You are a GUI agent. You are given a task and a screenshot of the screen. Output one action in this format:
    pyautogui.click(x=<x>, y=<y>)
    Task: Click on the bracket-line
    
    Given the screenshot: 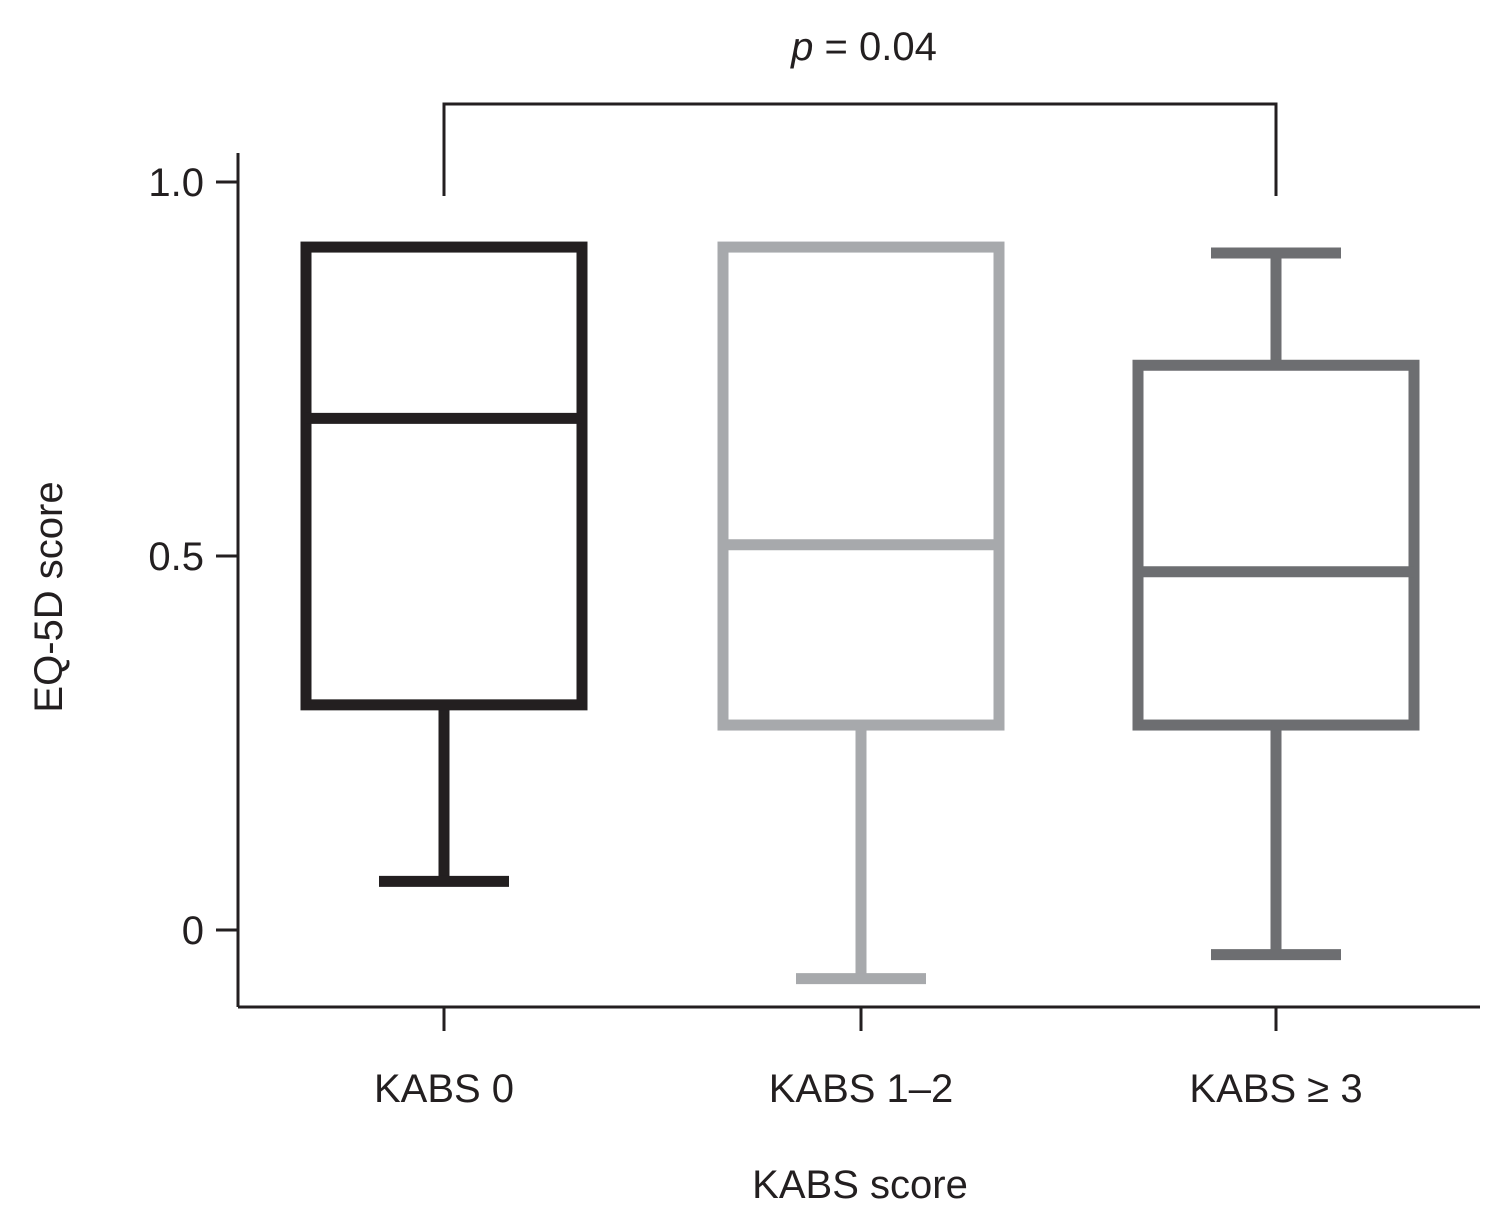 What is the action you would take?
    pyautogui.click(x=860, y=149)
    